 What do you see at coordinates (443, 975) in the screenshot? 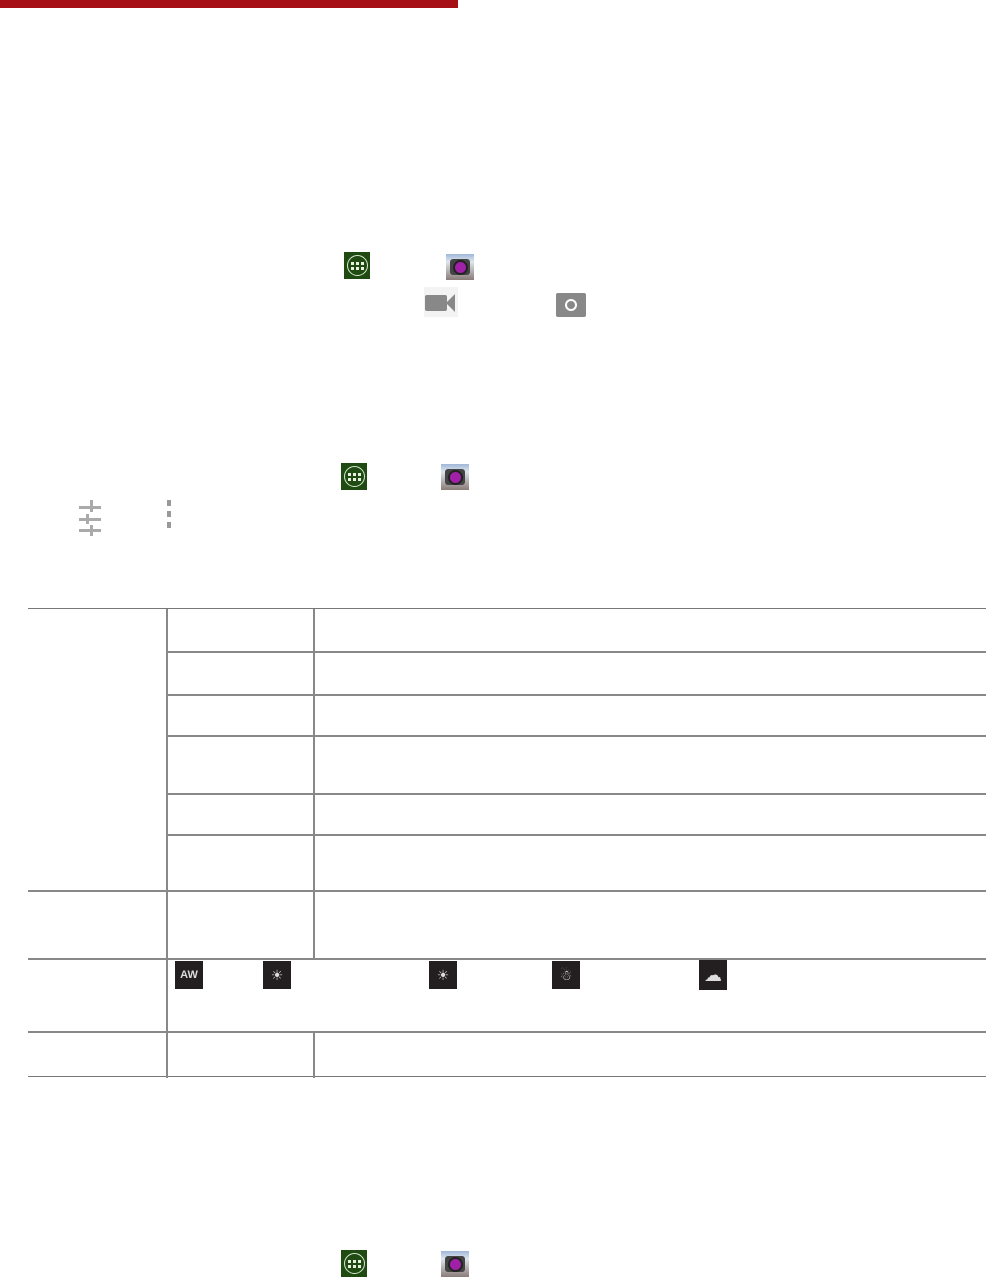
I see `daylight-icon: ☀` at bounding box center [443, 975].